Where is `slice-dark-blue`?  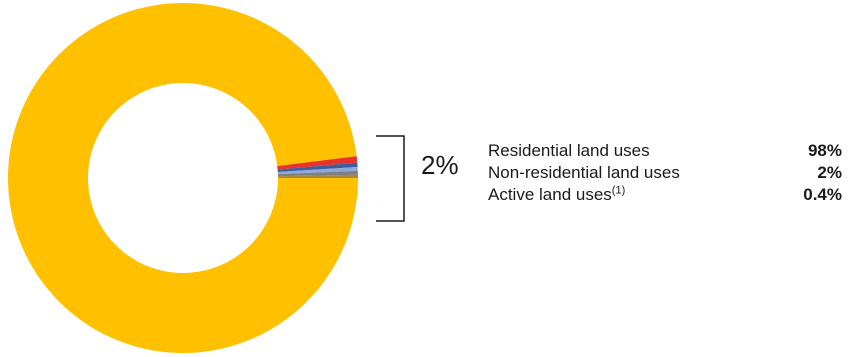 slice-dark-blue is located at coordinates (317, 167).